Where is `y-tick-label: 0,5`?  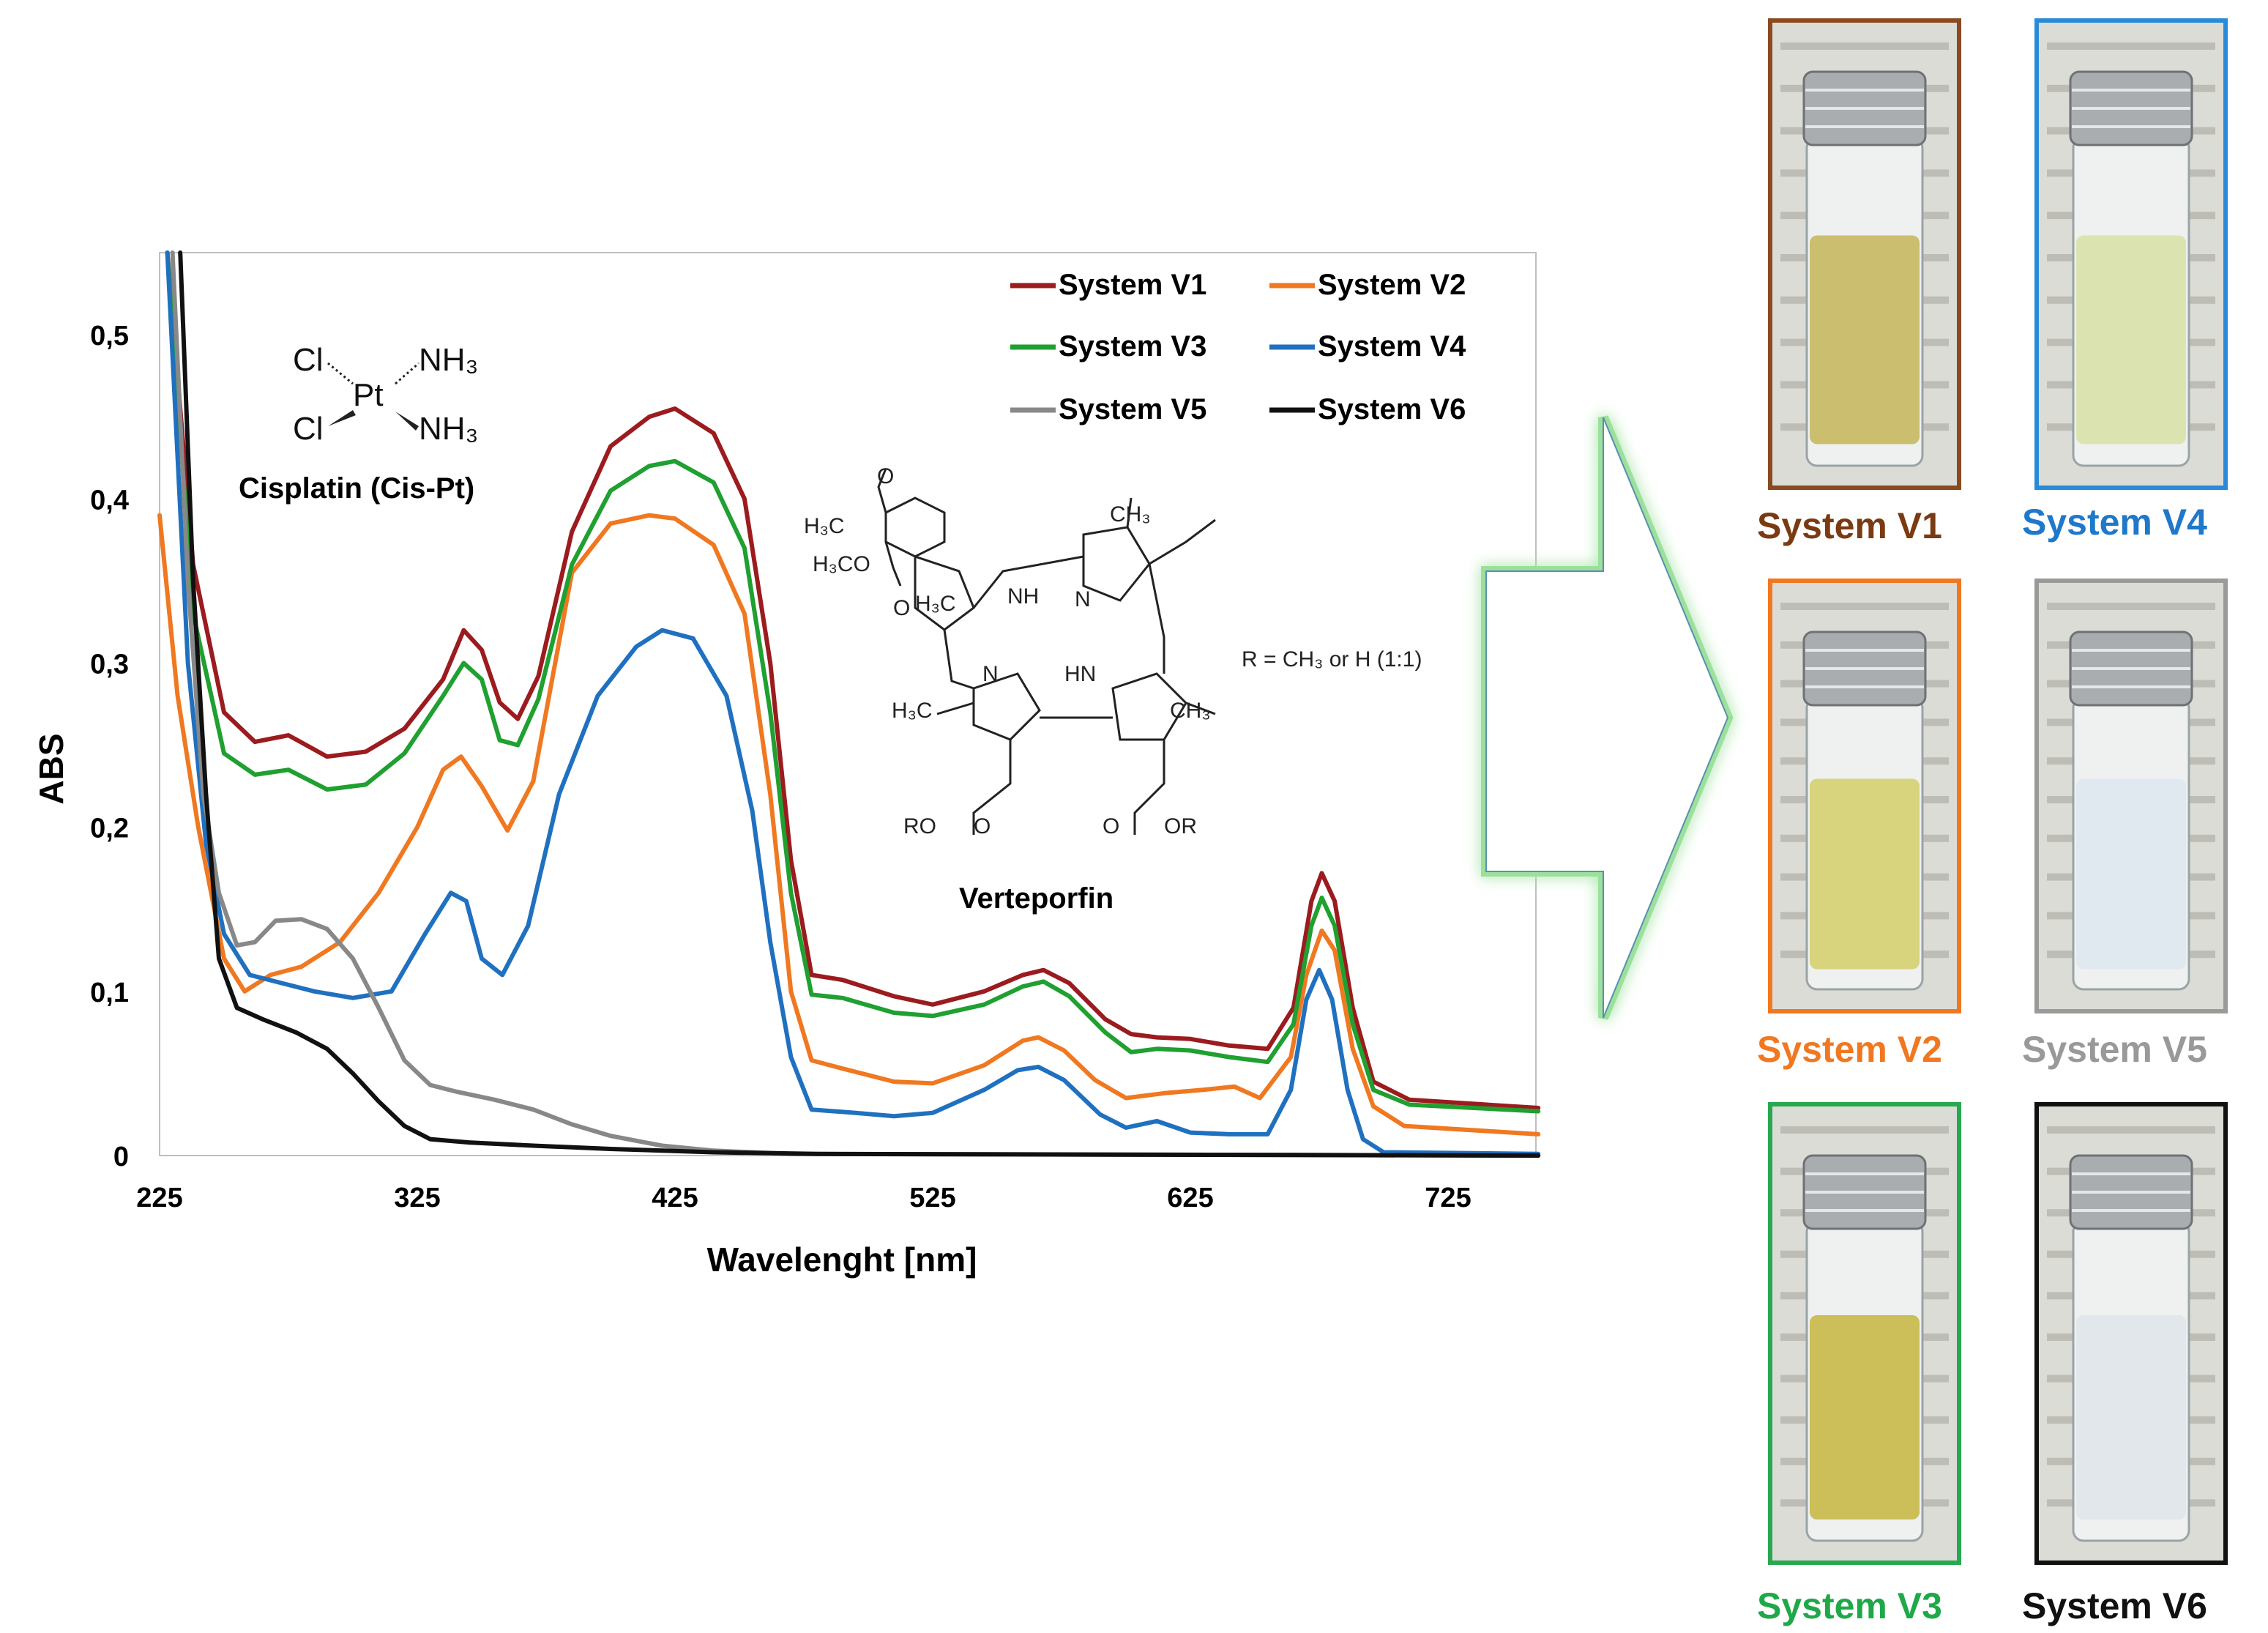 y-tick-label: 0,5 is located at coordinates (109, 336).